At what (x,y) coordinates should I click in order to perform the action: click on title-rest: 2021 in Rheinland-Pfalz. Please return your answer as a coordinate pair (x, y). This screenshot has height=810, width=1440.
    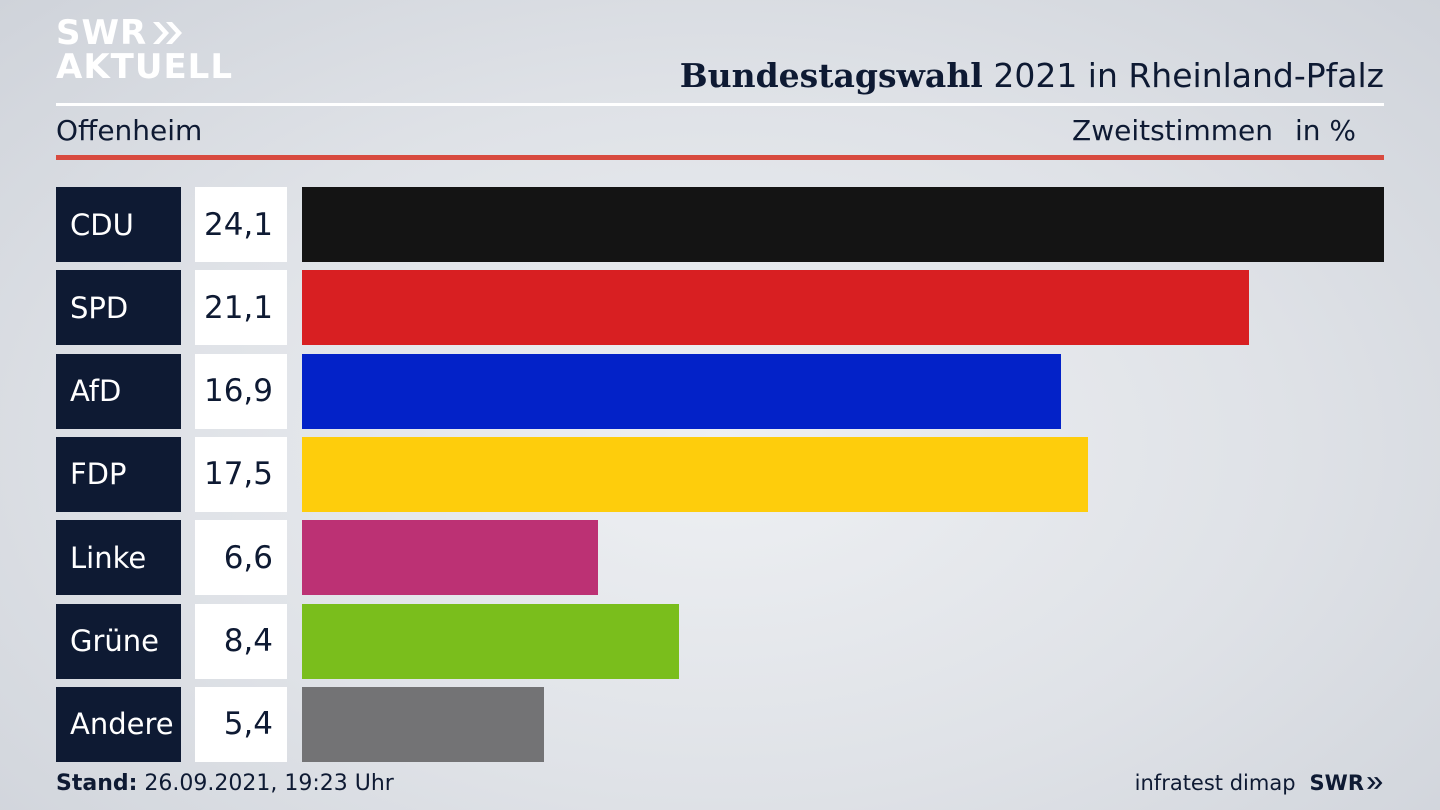
    Looking at the image, I should click on (1183, 75).